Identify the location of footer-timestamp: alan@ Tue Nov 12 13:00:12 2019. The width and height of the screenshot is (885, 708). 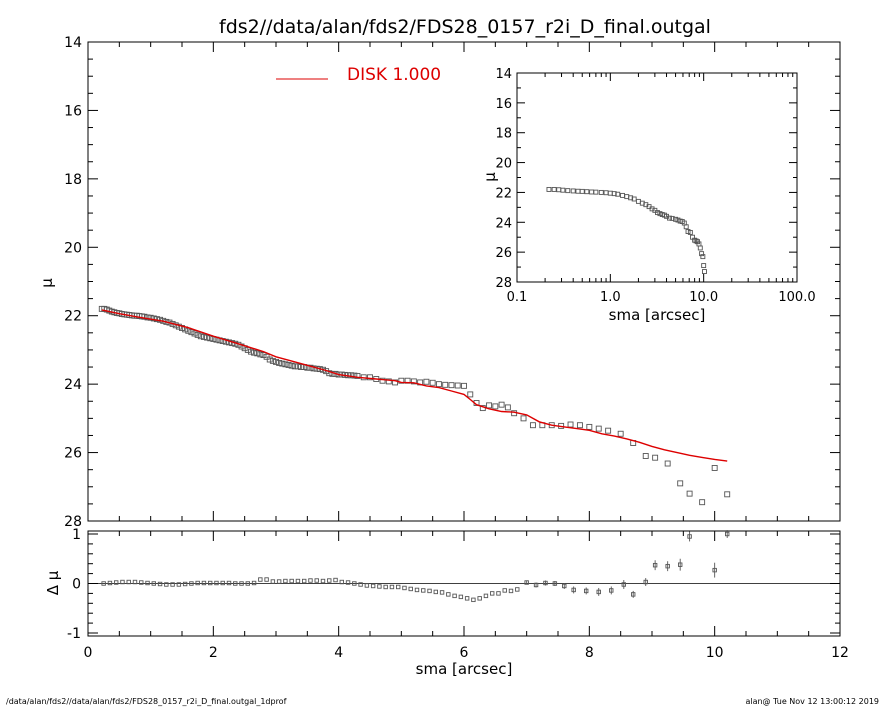
(812, 701).